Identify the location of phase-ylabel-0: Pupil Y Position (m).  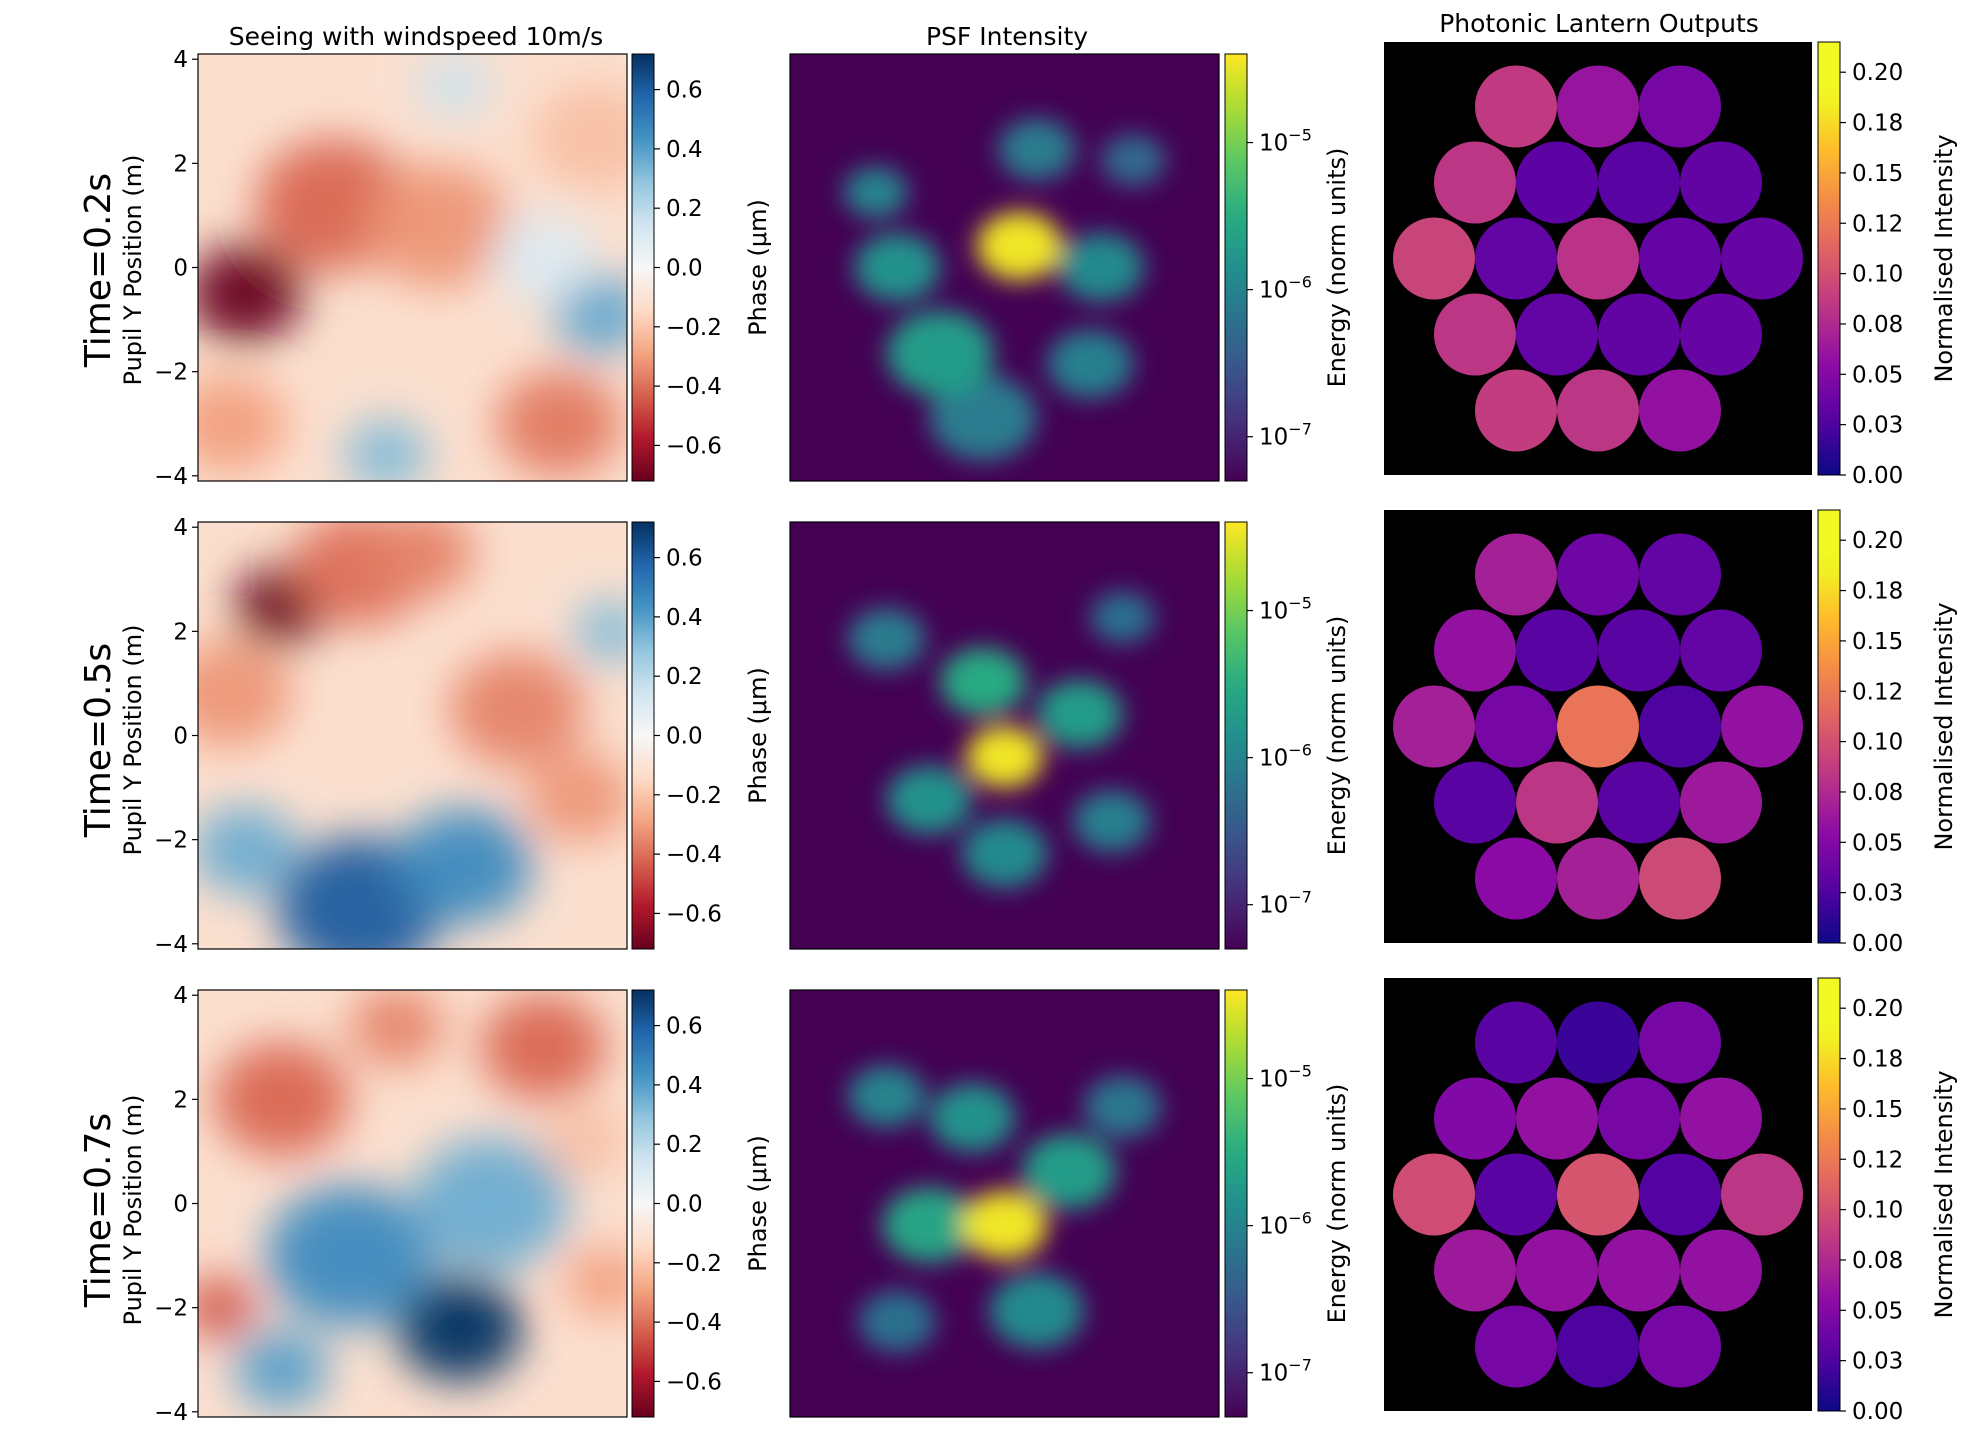
(133, 270).